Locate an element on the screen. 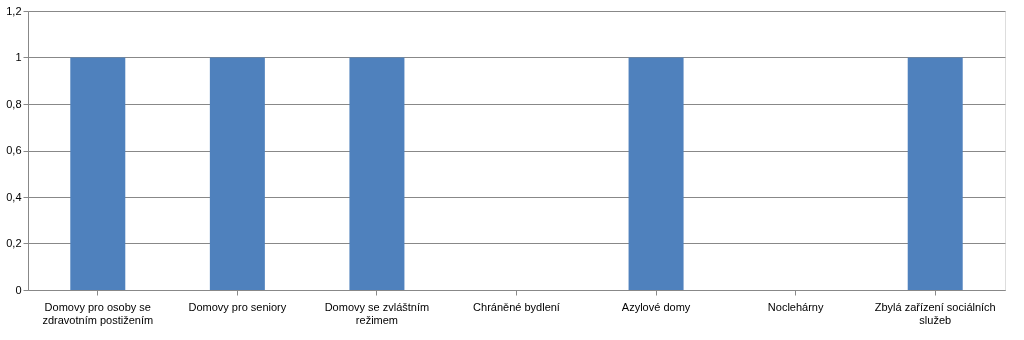 This screenshot has width=1024, height=340. x-tick-label: Domovy pro seniory is located at coordinates (237, 306).